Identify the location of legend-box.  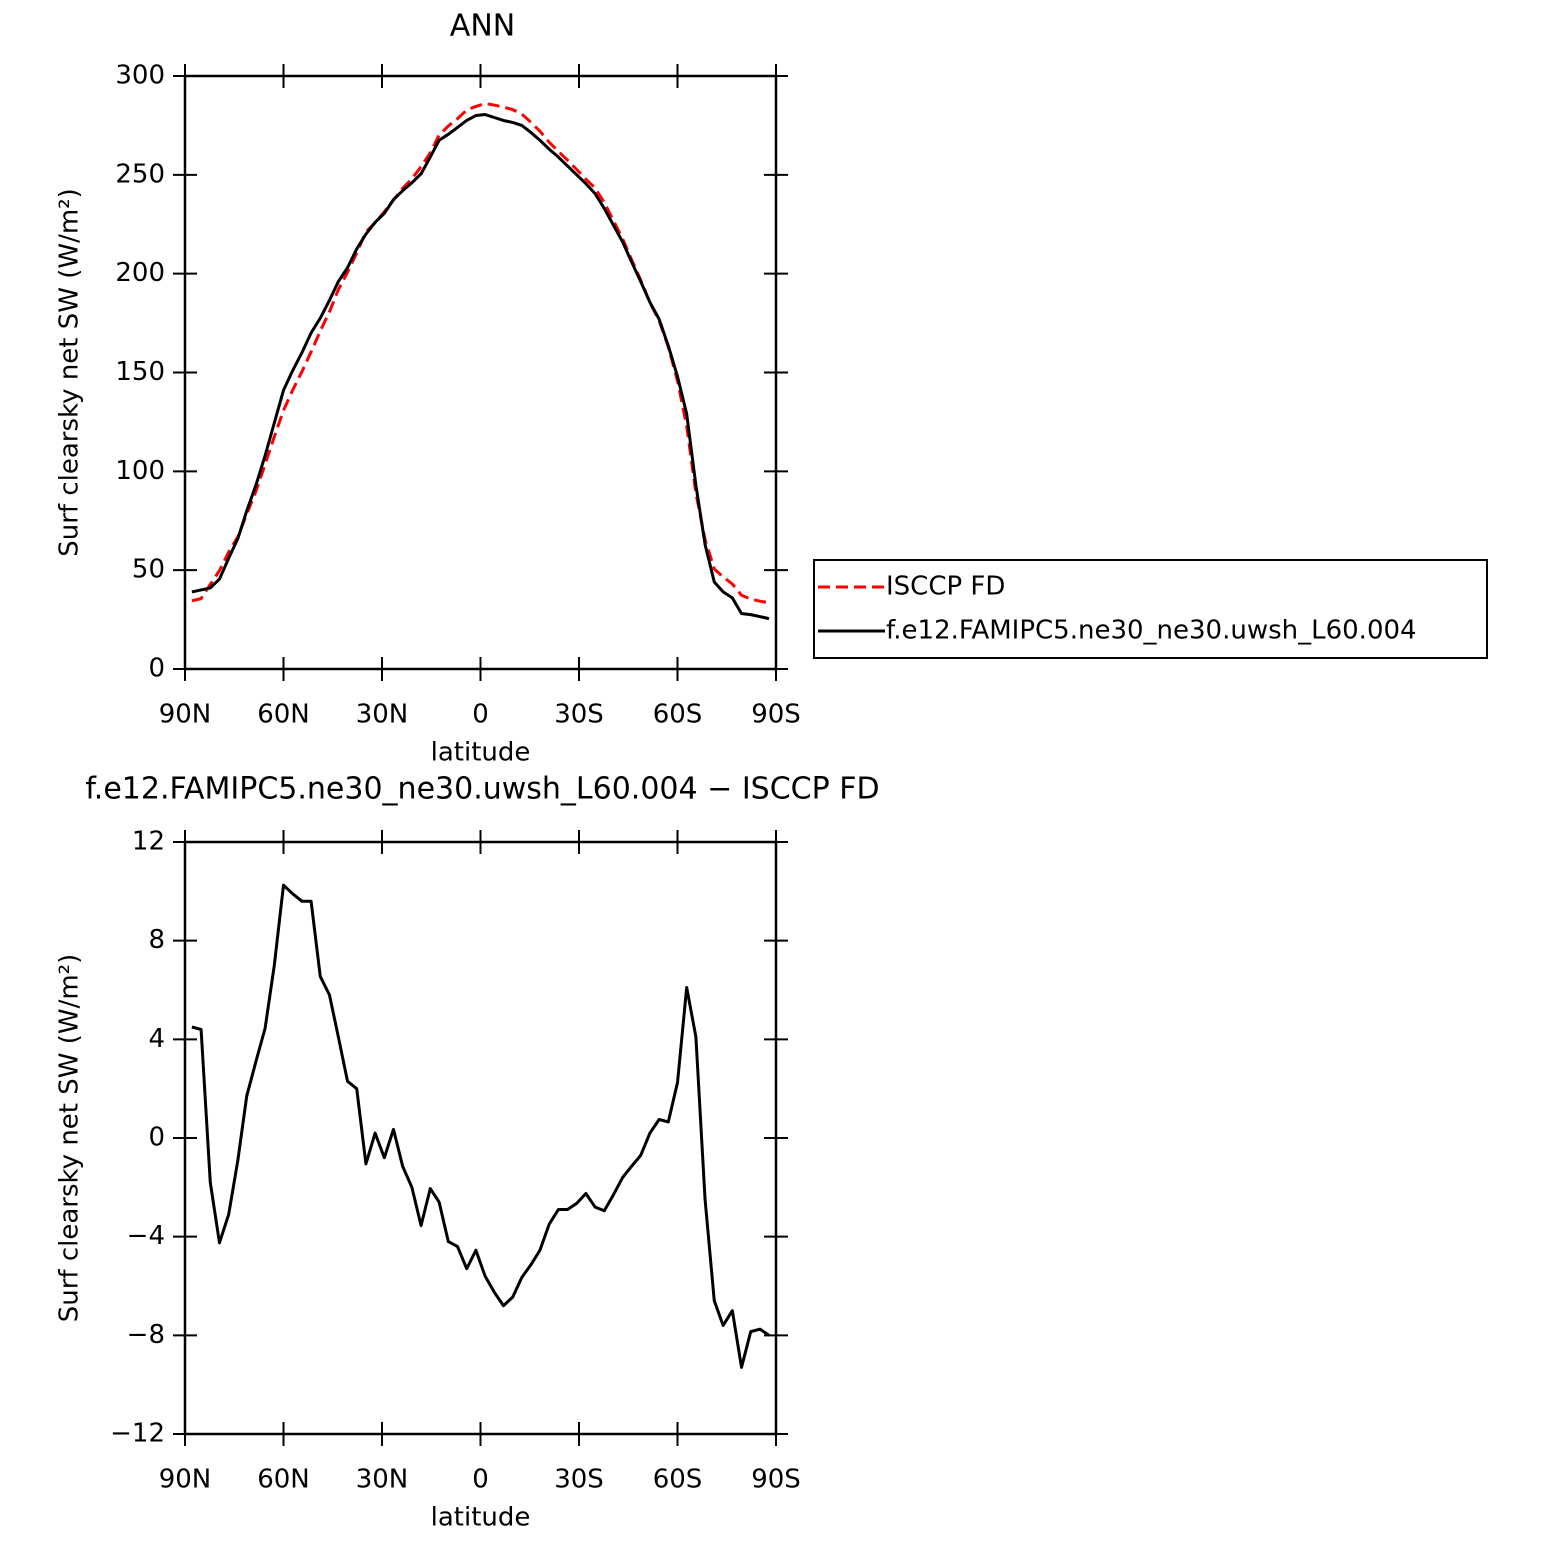
(1150, 609).